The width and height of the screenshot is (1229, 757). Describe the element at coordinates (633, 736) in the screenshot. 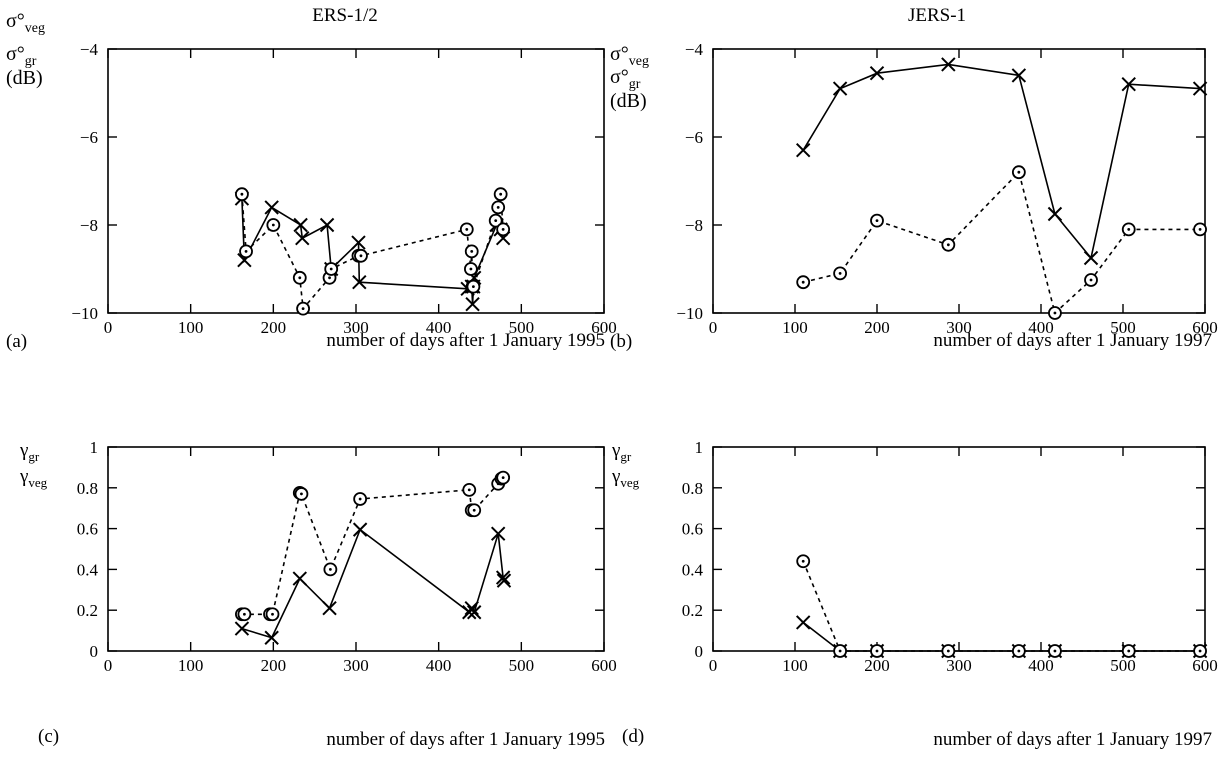

I see `panel-label: (d)` at that location.